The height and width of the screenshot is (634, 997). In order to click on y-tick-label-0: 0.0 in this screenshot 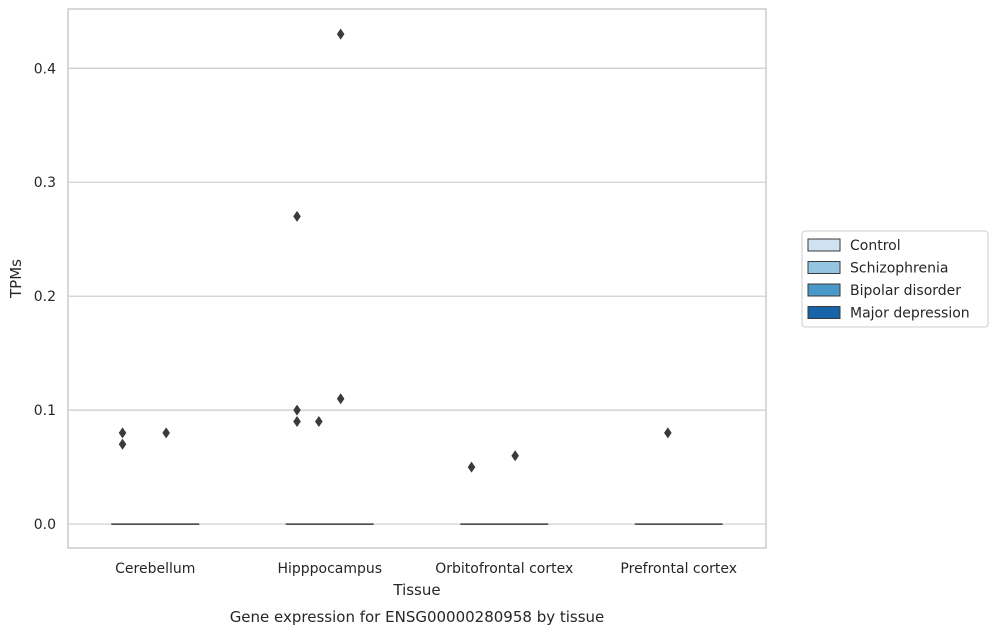, I will do `click(45, 525)`.